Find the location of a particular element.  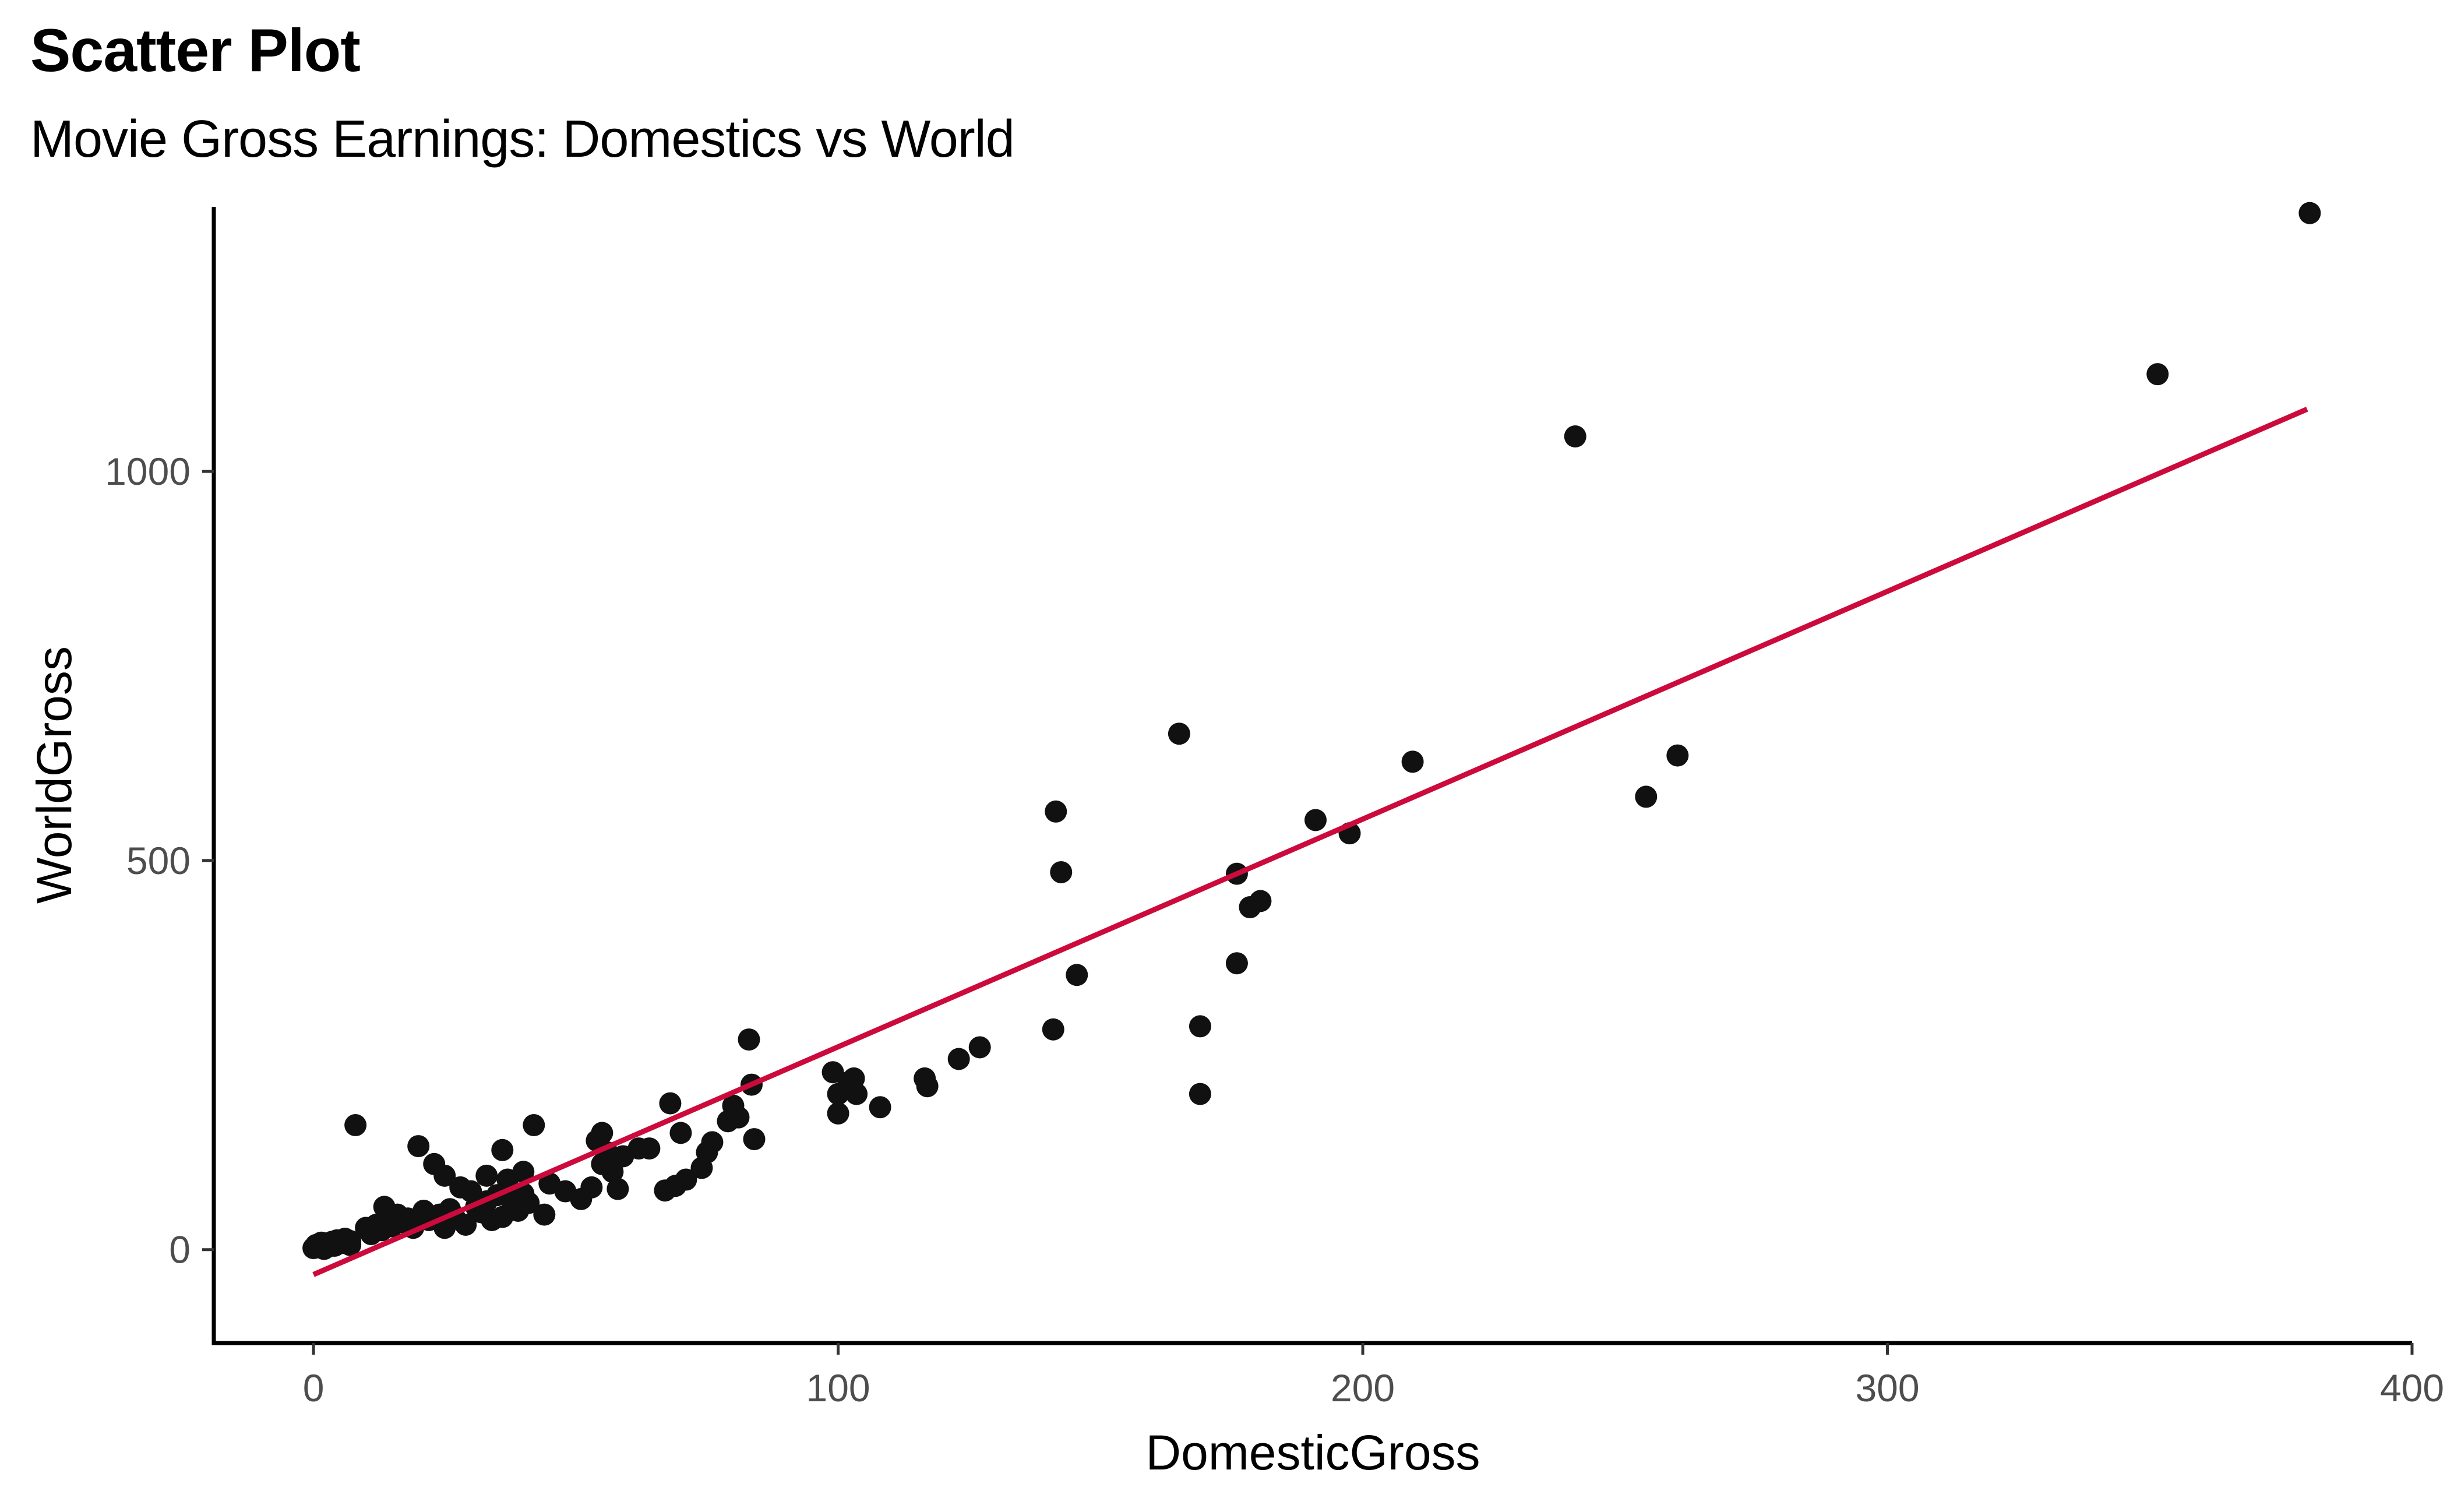

x-tick-label: 100 is located at coordinates (838, 1387).